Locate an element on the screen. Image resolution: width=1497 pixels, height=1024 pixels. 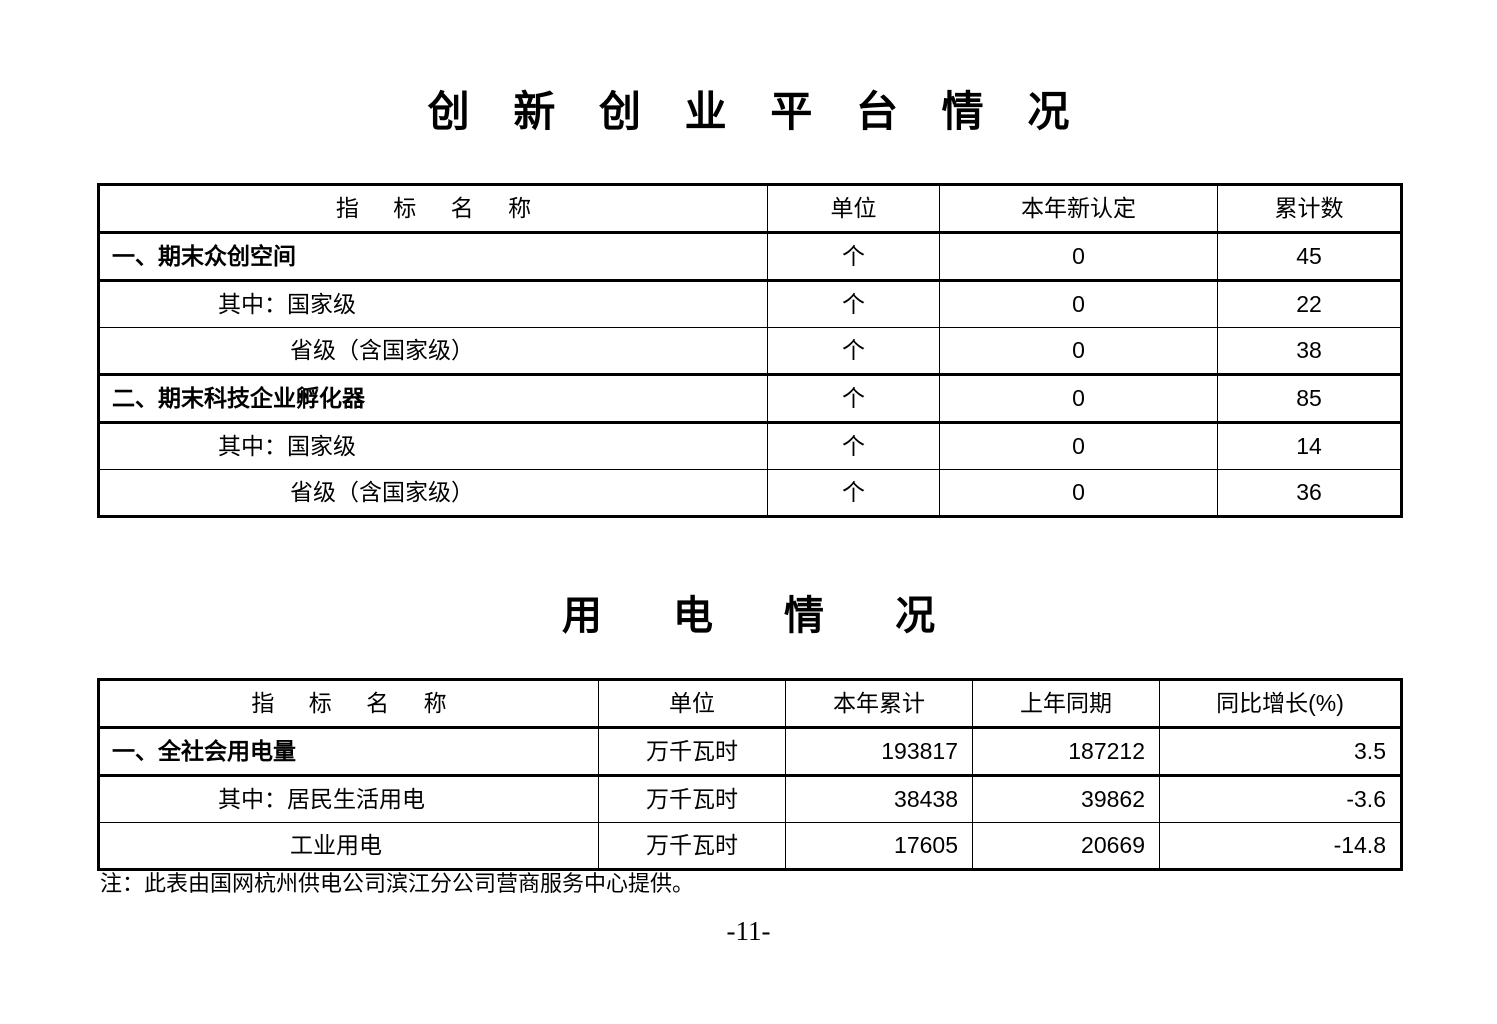
row-current: 17605 is located at coordinates (879, 846).